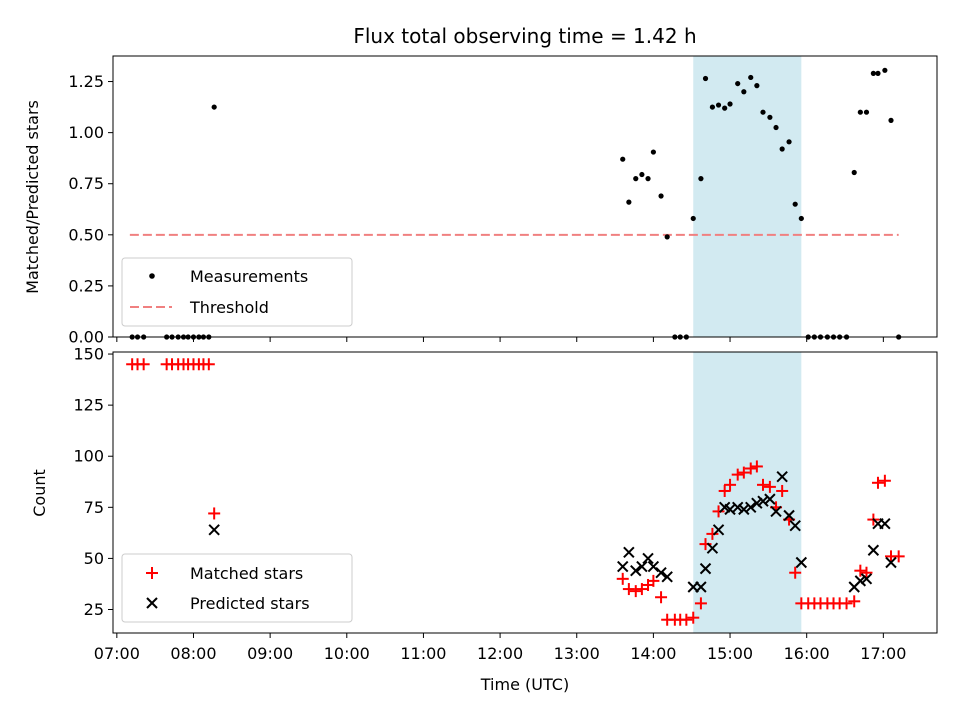 The width and height of the screenshot is (960, 720). I want to click on top-y-tick-label: 0.25, so click(86, 285).